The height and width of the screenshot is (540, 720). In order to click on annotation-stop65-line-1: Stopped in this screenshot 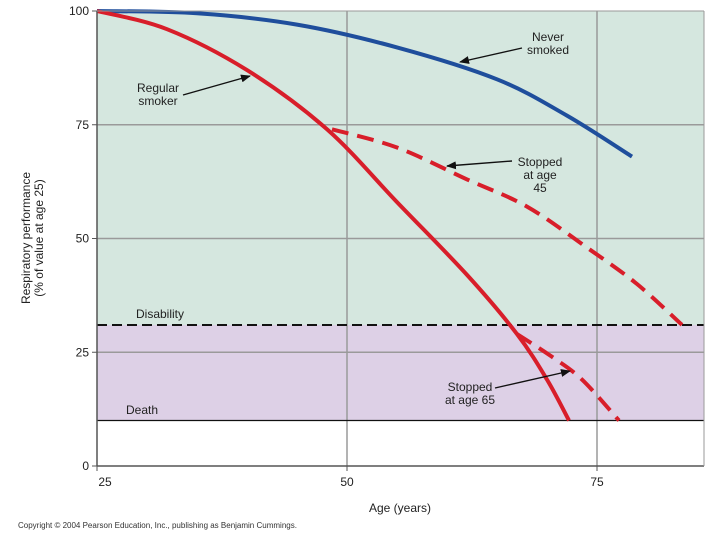, I will do `click(470, 387)`.